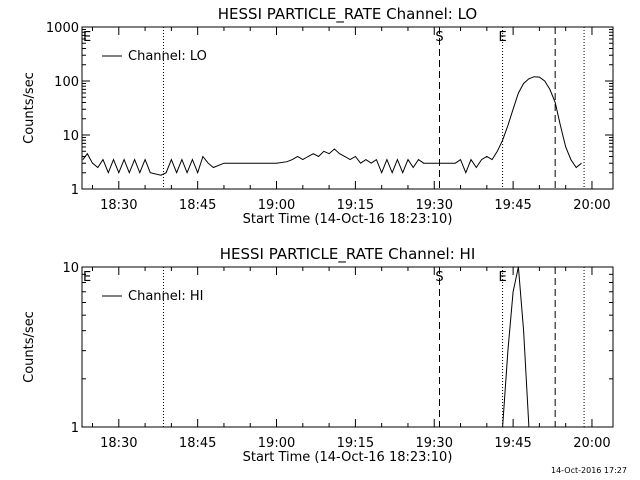  Describe the element at coordinates (167, 56) in the screenshot. I see `chart1-legend-label: Channel: LO` at that location.